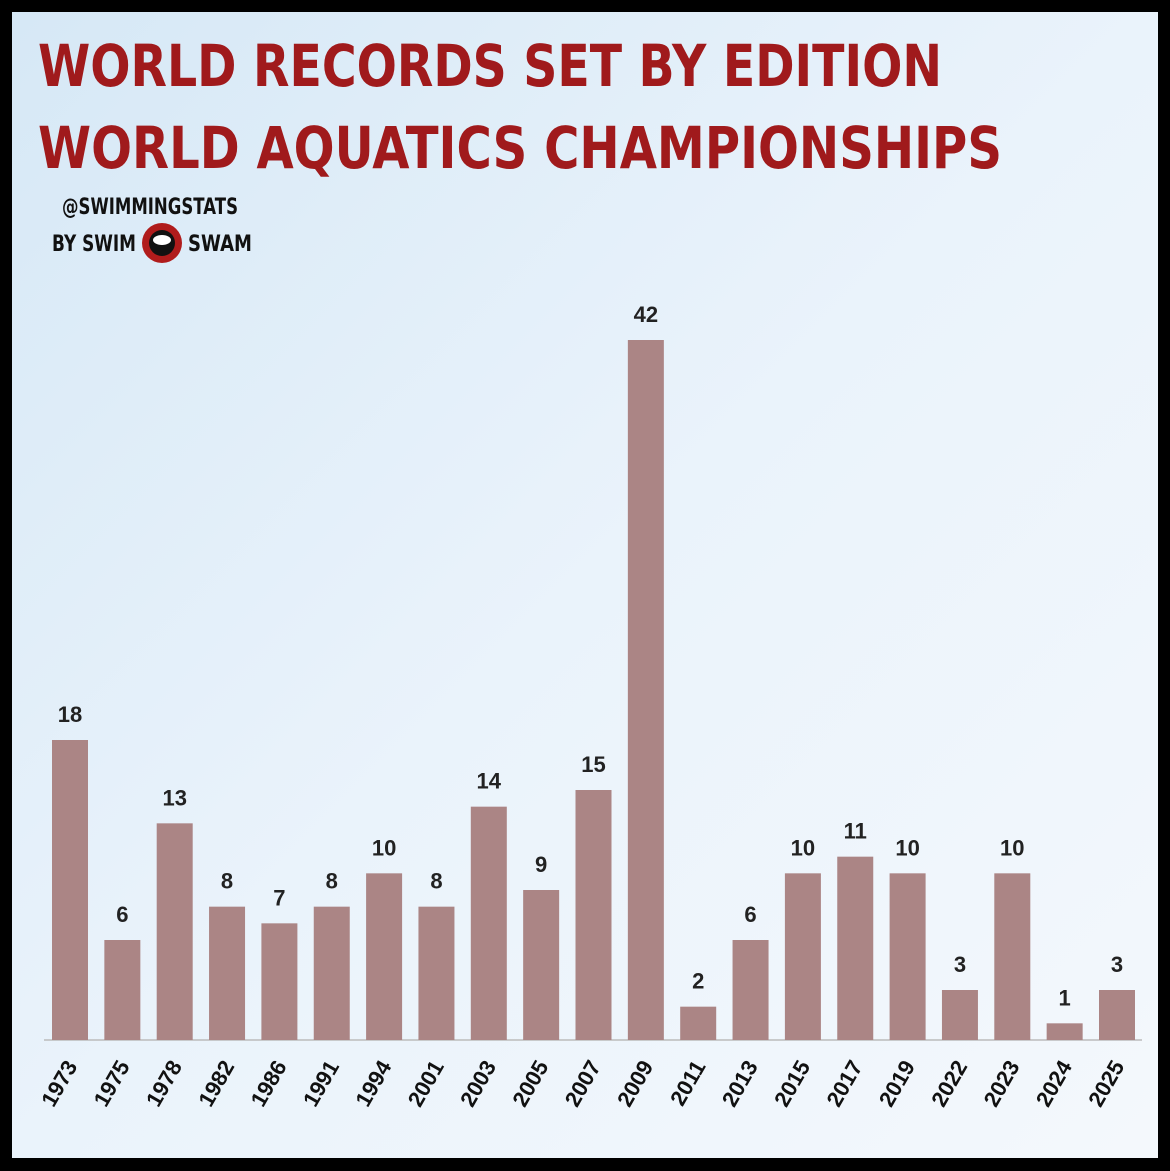  Describe the element at coordinates (279, 897) in the screenshot. I see `value-label: 7` at that location.